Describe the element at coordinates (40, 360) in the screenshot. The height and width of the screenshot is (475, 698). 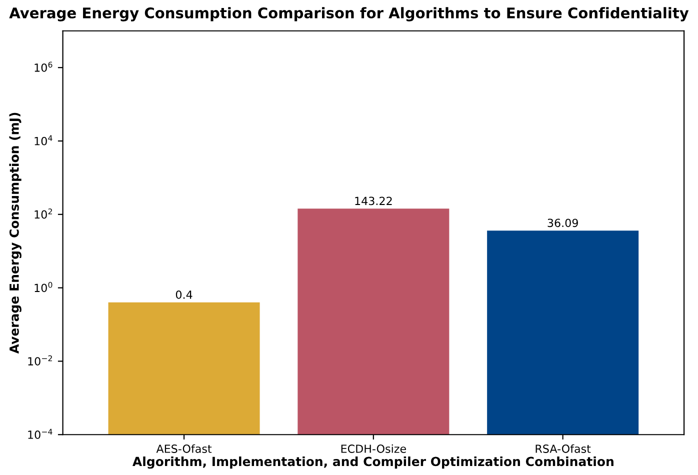
I see `y-tick-label: 10$^{−2}$` at that location.